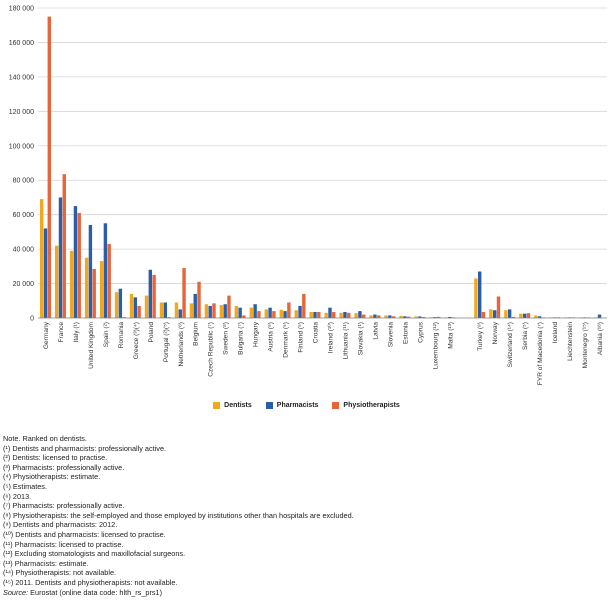 This screenshot has height=600, width=613. I want to click on chart-legend: Dentists Pharmacists Physiotherapists, so click(306, 405).